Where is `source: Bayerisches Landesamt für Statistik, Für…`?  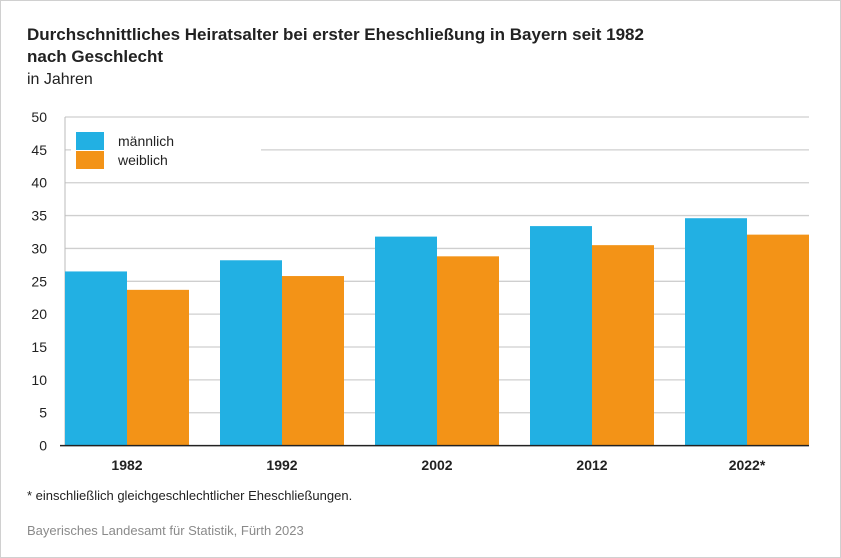 source: Bayerisches Landesamt für Statistik, Für… is located at coordinates (165, 530).